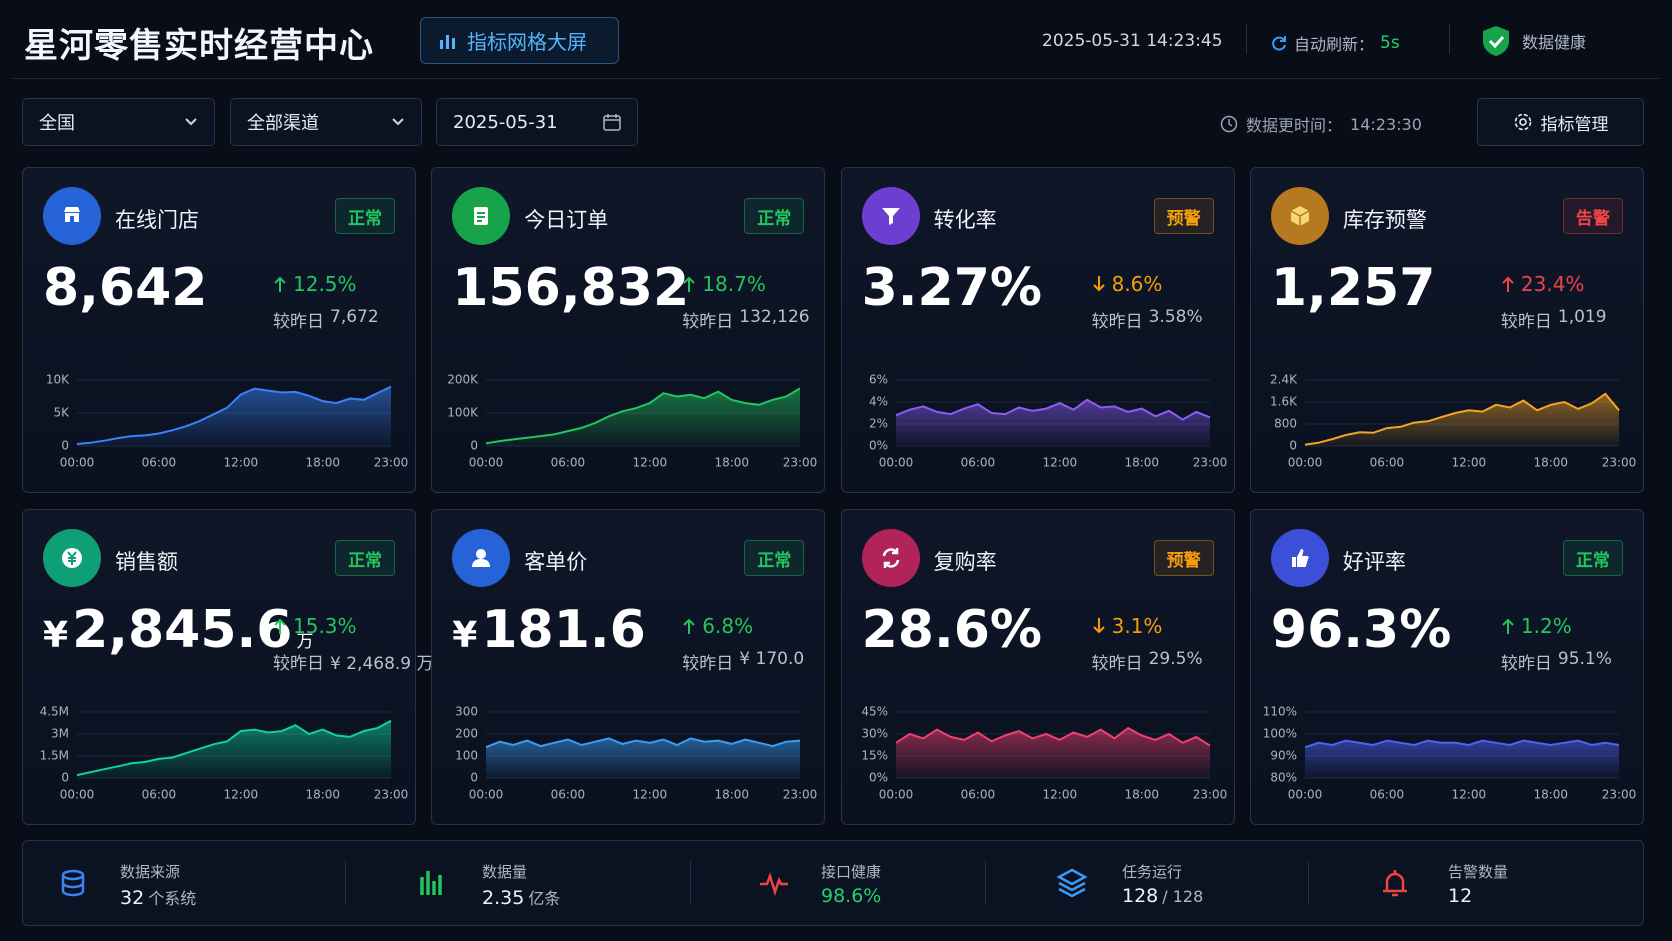 The width and height of the screenshot is (1672, 941). Describe the element at coordinates (447, 41) in the screenshot. I see `bar-icon` at that location.